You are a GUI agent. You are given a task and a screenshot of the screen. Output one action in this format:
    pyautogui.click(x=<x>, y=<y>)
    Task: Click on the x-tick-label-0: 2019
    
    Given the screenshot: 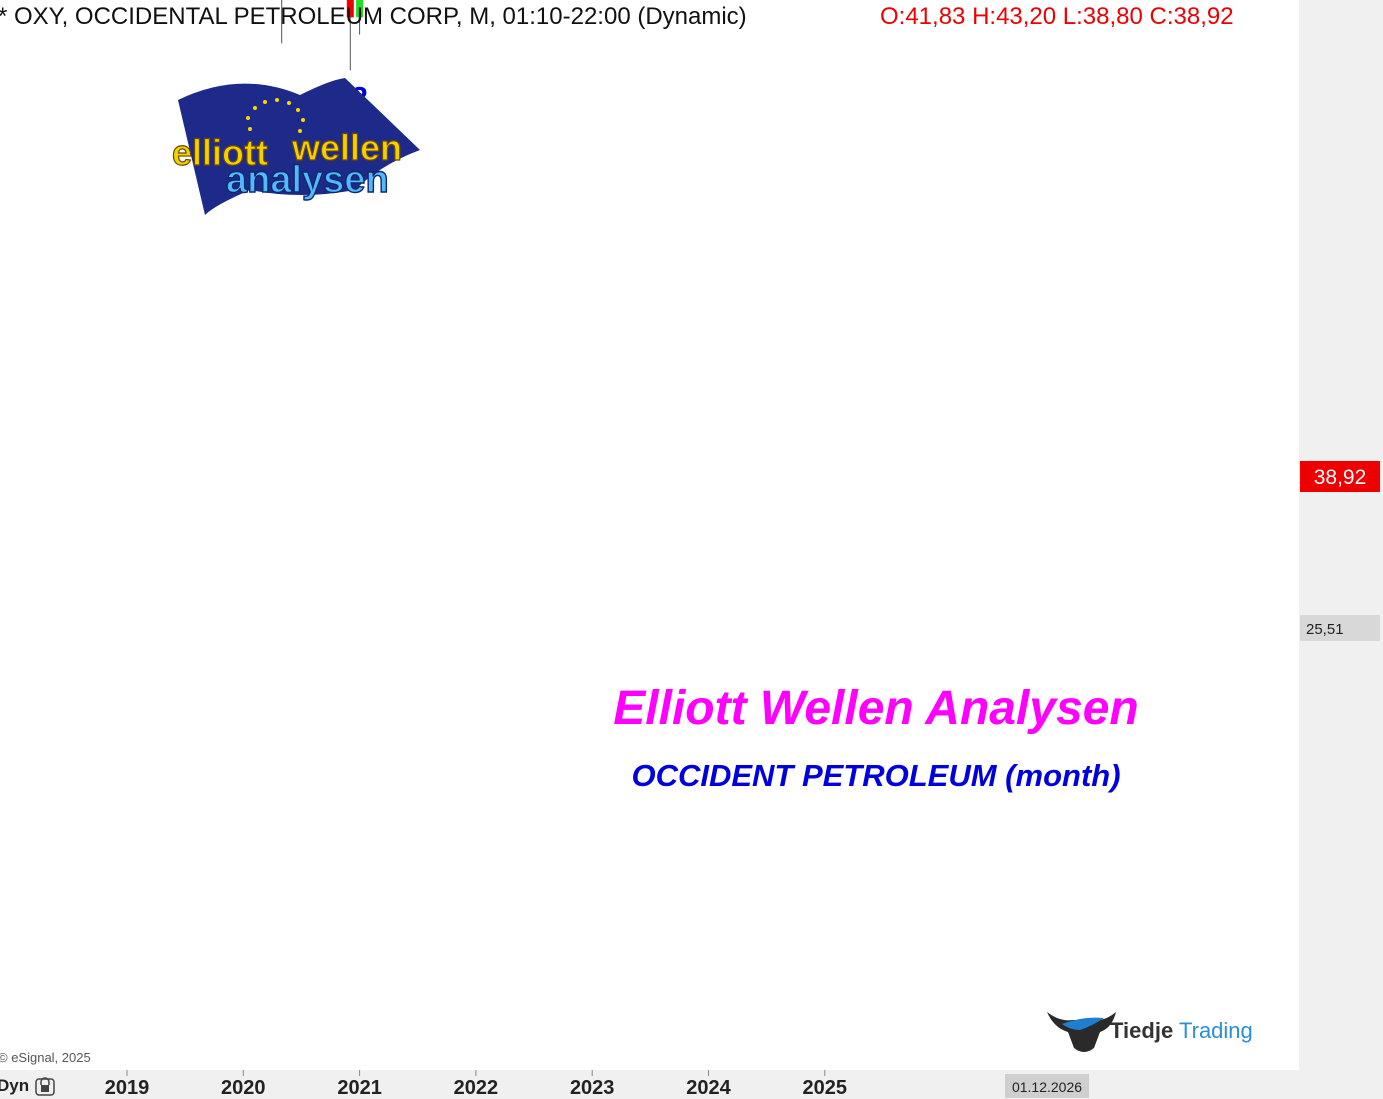 What is the action you would take?
    pyautogui.click(x=127, y=1088)
    